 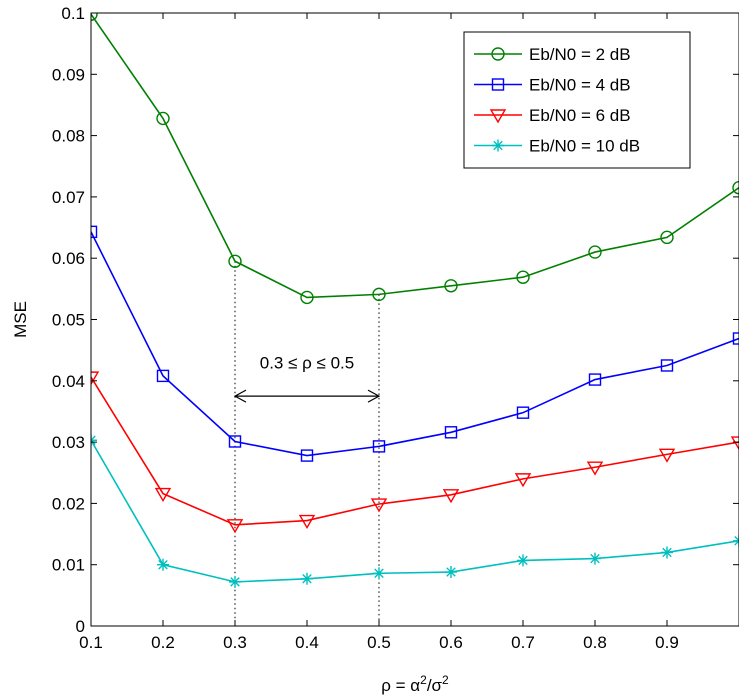 What do you see at coordinates (580, 85) in the screenshot?
I see `legend-label: Eb/N0 = 4 dB` at bounding box center [580, 85].